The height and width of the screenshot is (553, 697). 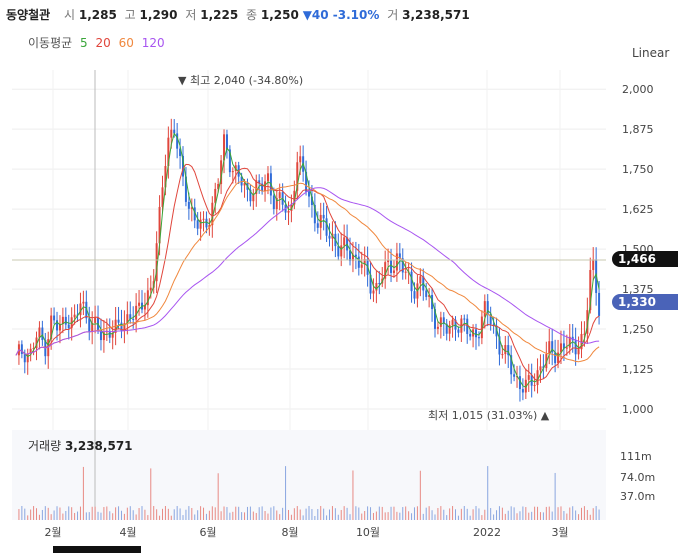 I want to click on moving-average-legend: 이동평균 5 20 60 120, so click(x=98, y=42).